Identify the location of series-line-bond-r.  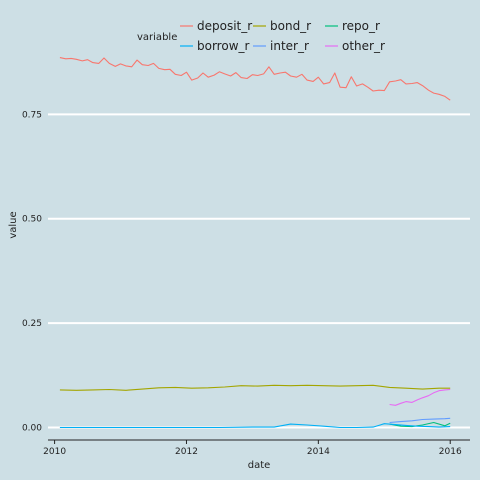
(255, 387).